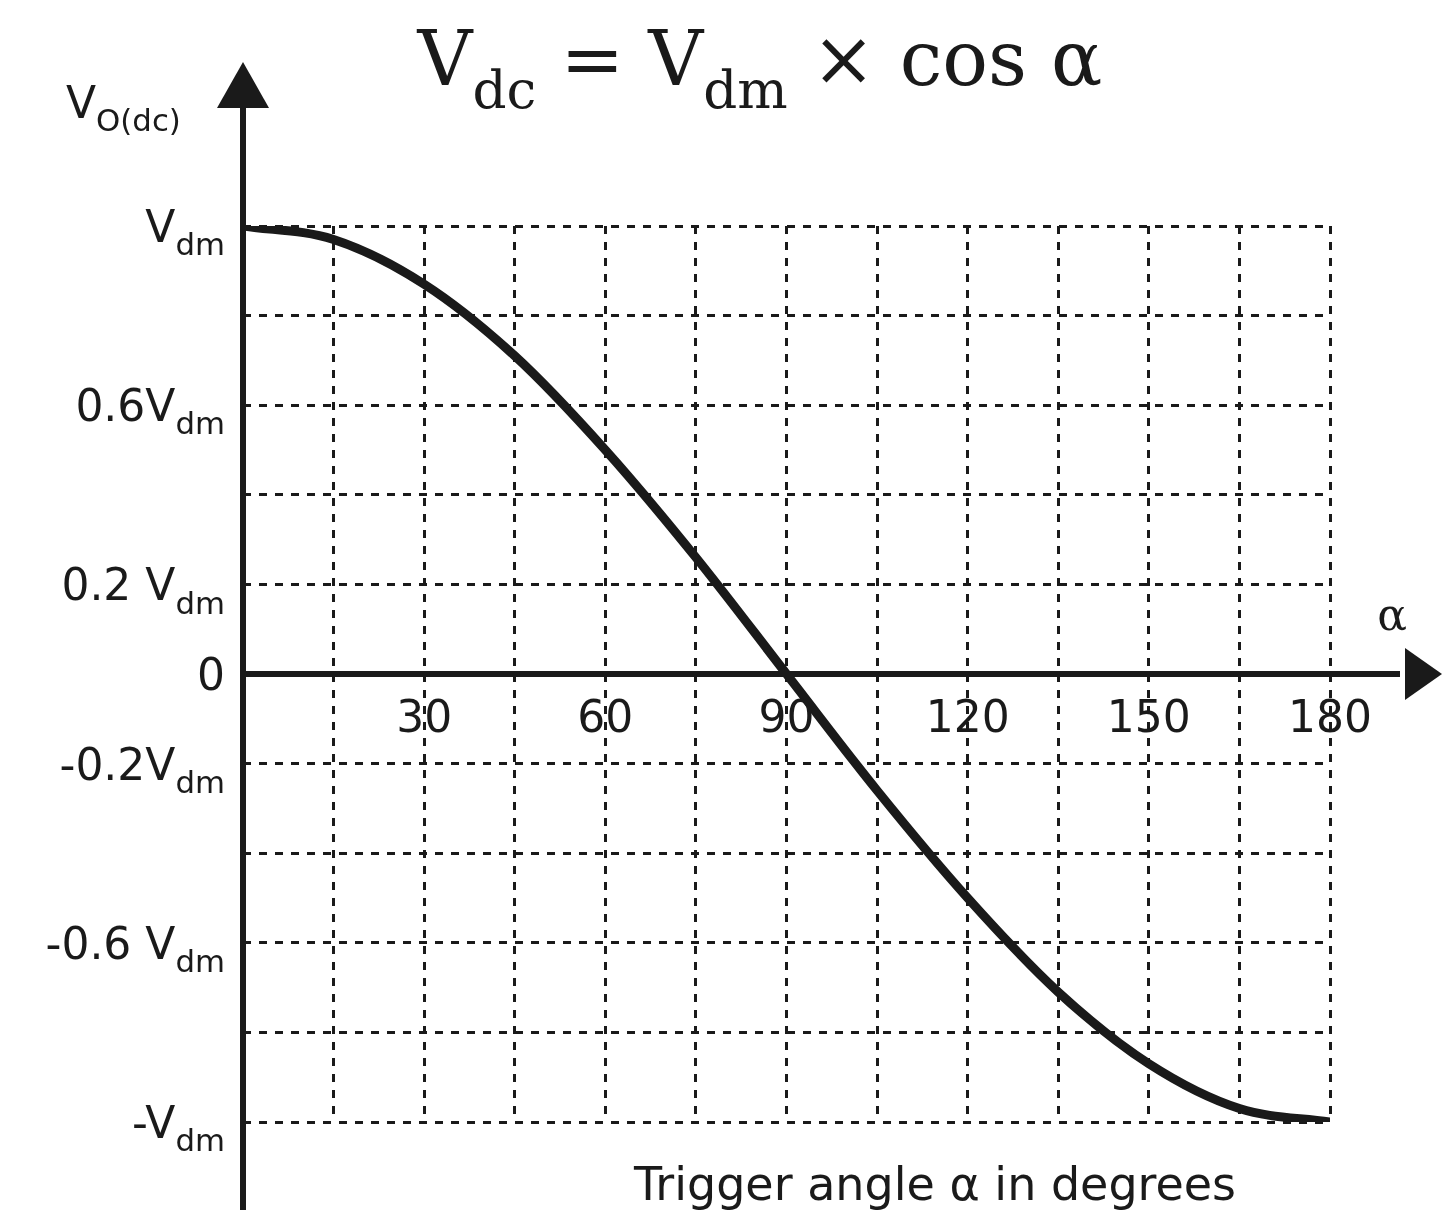 This screenshot has height=1214, width=1442. What do you see at coordinates (934, 1184) in the screenshot?
I see `x-axis-title: Trigger angle α in degrees` at bounding box center [934, 1184].